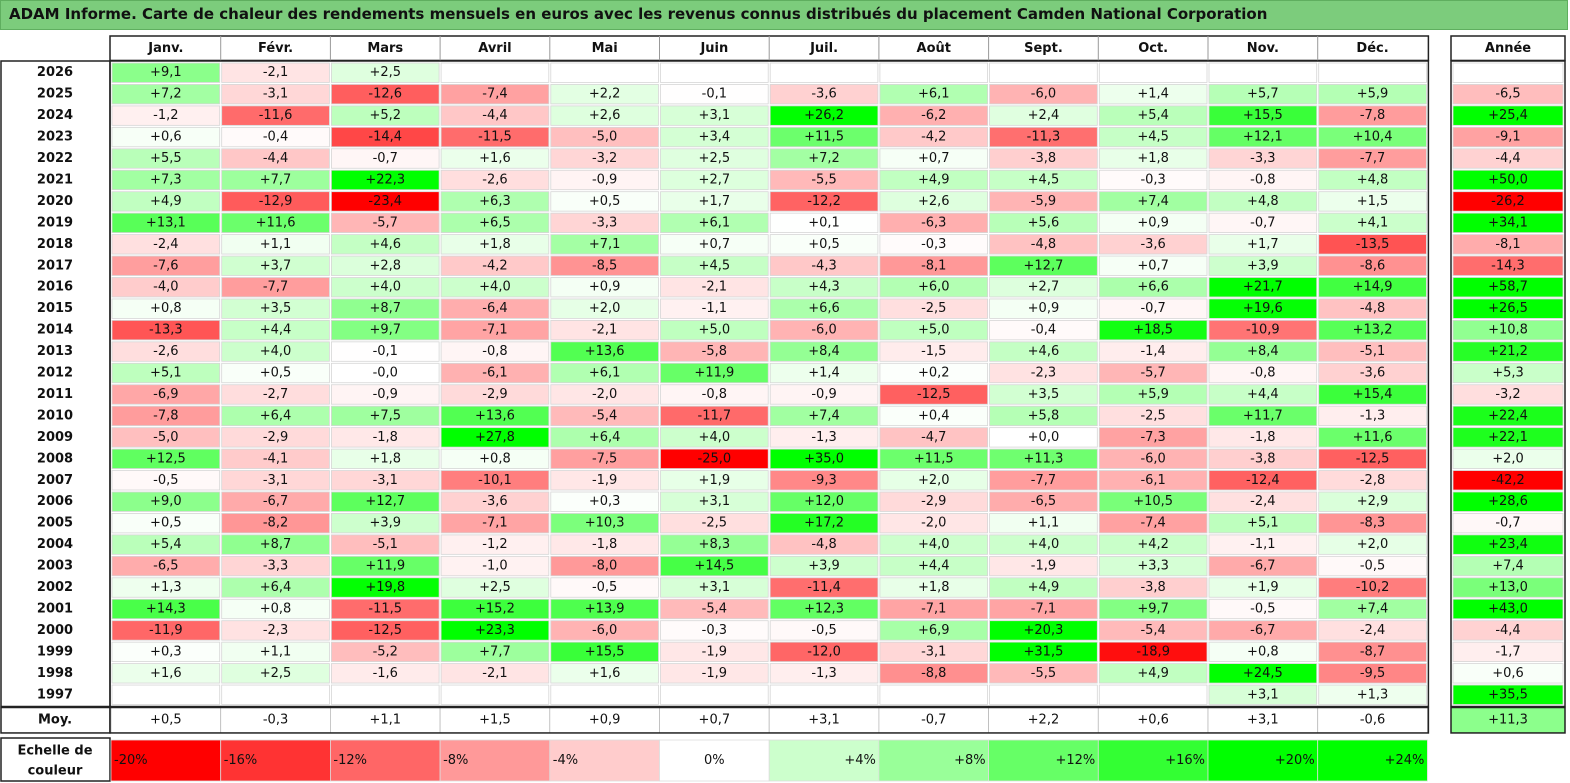 This screenshot has height=783, width=1570. Describe the element at coordinates (494, 394) in the screenshot. I see `cell-value: -2,9` at that location.